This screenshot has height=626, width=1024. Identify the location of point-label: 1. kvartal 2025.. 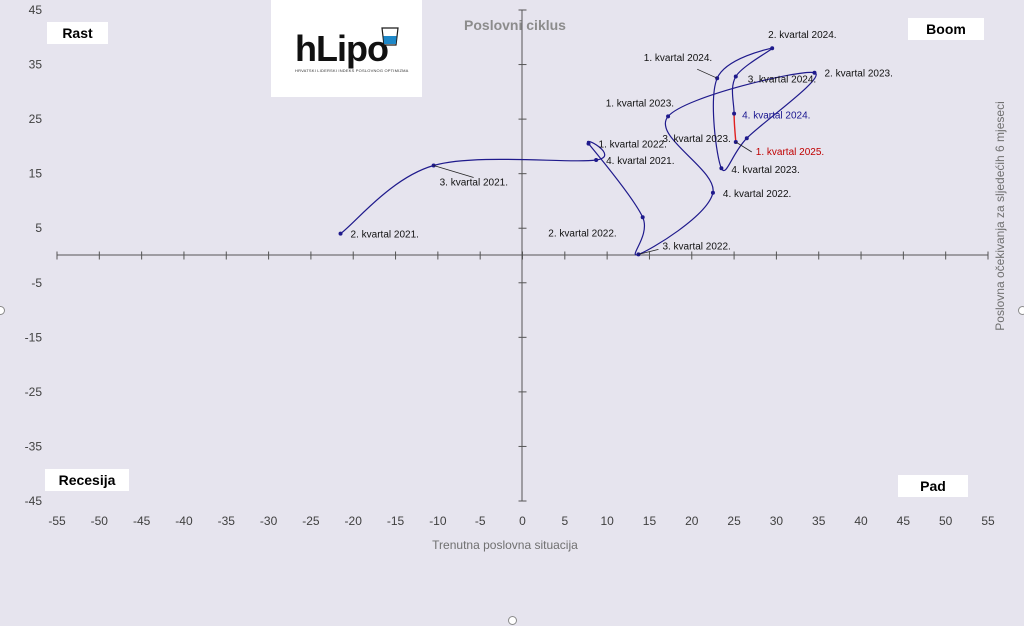
(790, 152).